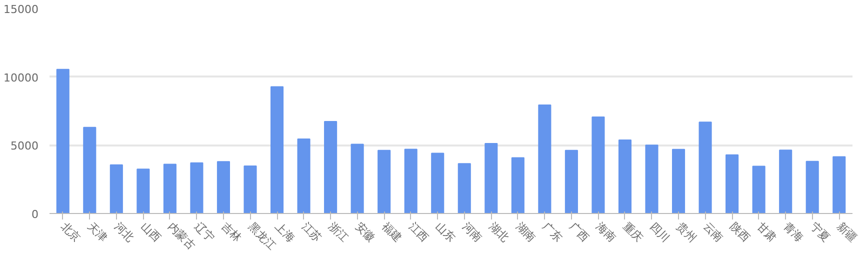  What do you see at coordinates (21, 9) in the screenshot?
I see `y-tick-label: 15000` at bounding box center [21, 9].